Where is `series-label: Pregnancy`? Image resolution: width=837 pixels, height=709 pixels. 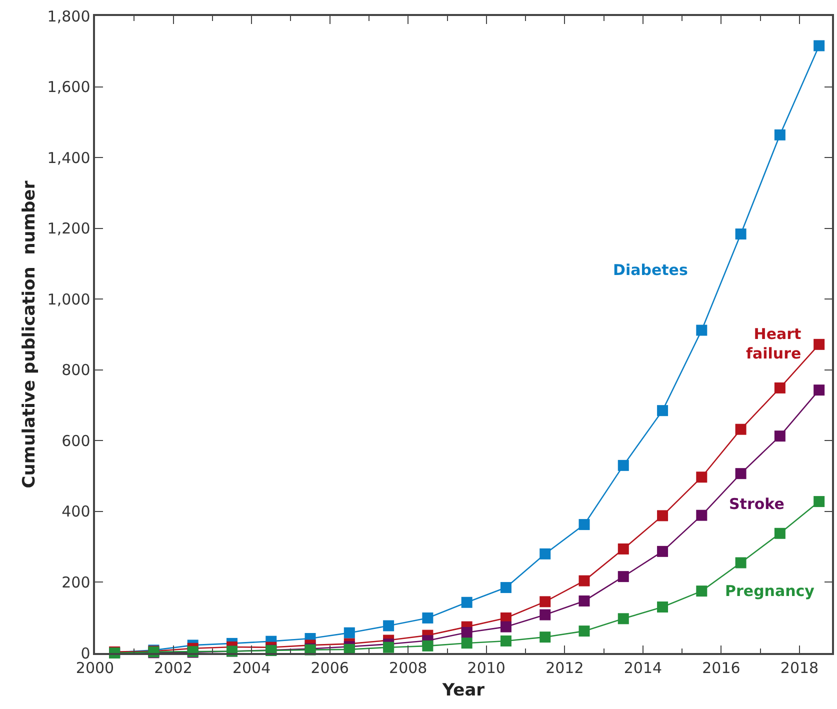 series-label: Pregnancy is located at coordinates (770, 591).